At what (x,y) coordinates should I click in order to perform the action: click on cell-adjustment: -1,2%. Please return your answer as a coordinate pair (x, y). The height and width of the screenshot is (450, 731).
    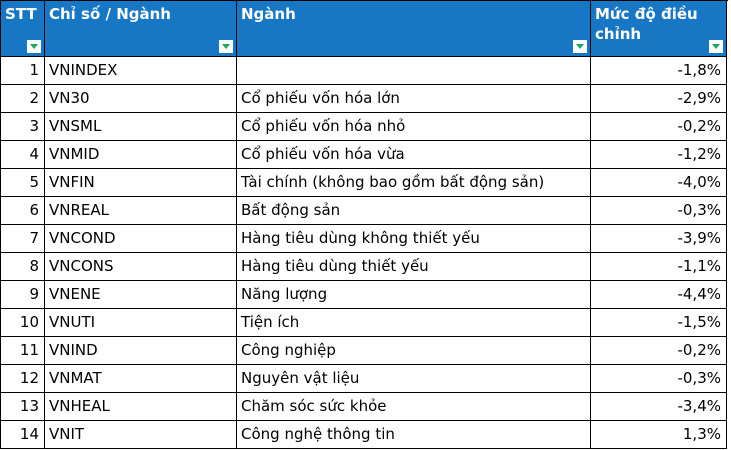
    Looking at the image, I should click on (659, 155).